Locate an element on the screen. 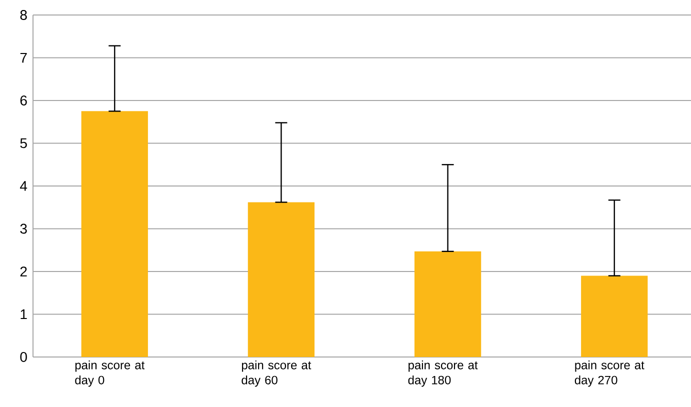 Image resolution: width=691 pixels, height=407 pixels. x-tick-label: pain score at day 60 is located at coordinates (277, 373).